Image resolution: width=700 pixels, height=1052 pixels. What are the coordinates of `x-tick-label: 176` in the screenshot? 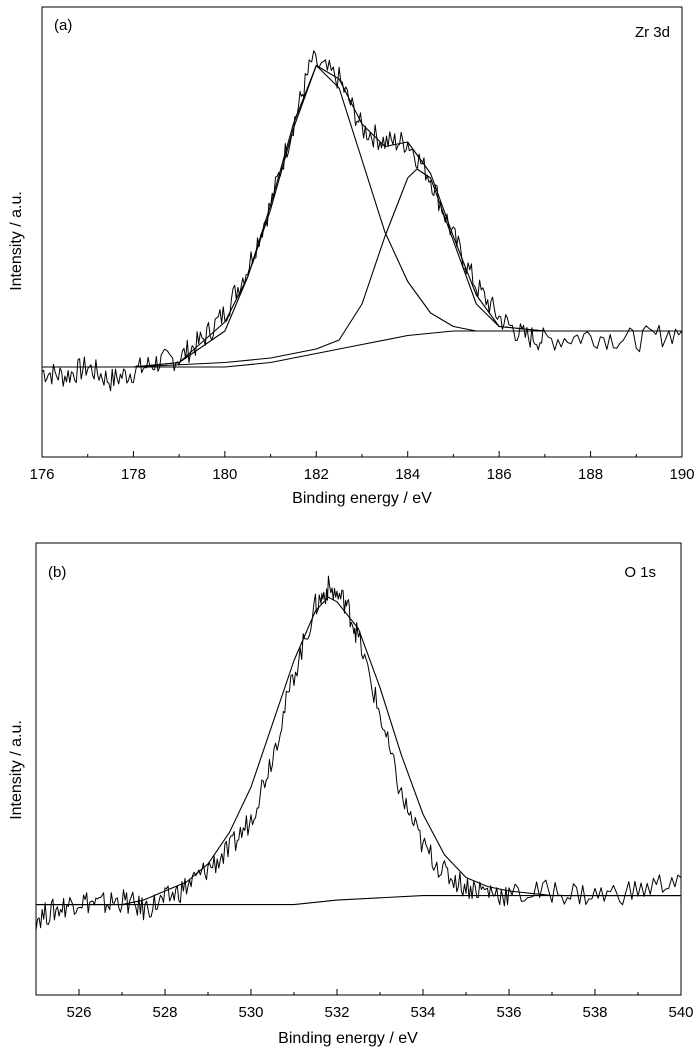 It's located at (41, 474).